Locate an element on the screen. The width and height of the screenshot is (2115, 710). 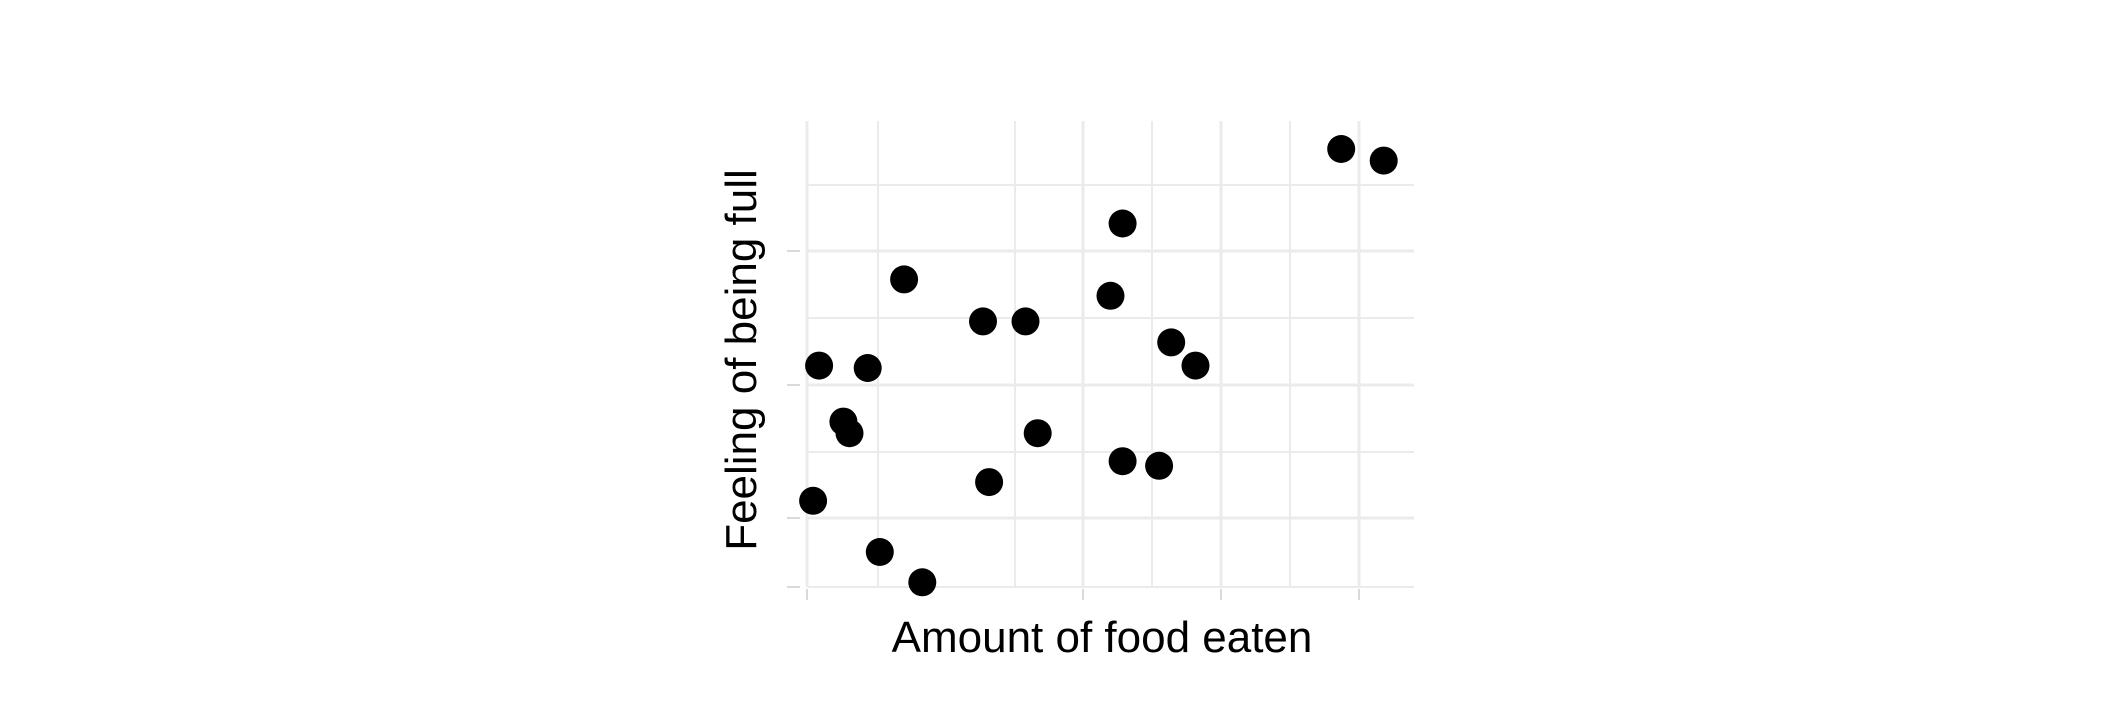
y-axis-label: Feeling of being full is located at coordinates (741, 360).